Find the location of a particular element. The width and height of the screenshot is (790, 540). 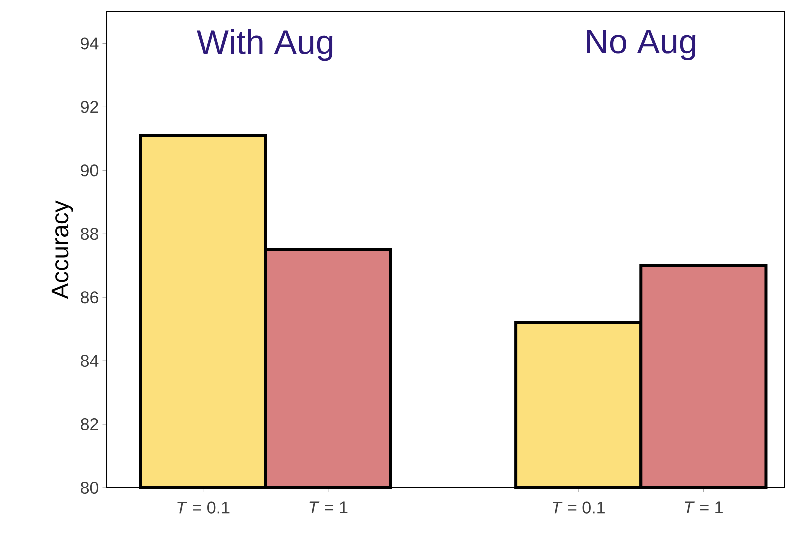

y-tick-label: 88 is located at coordinates (89, 234).